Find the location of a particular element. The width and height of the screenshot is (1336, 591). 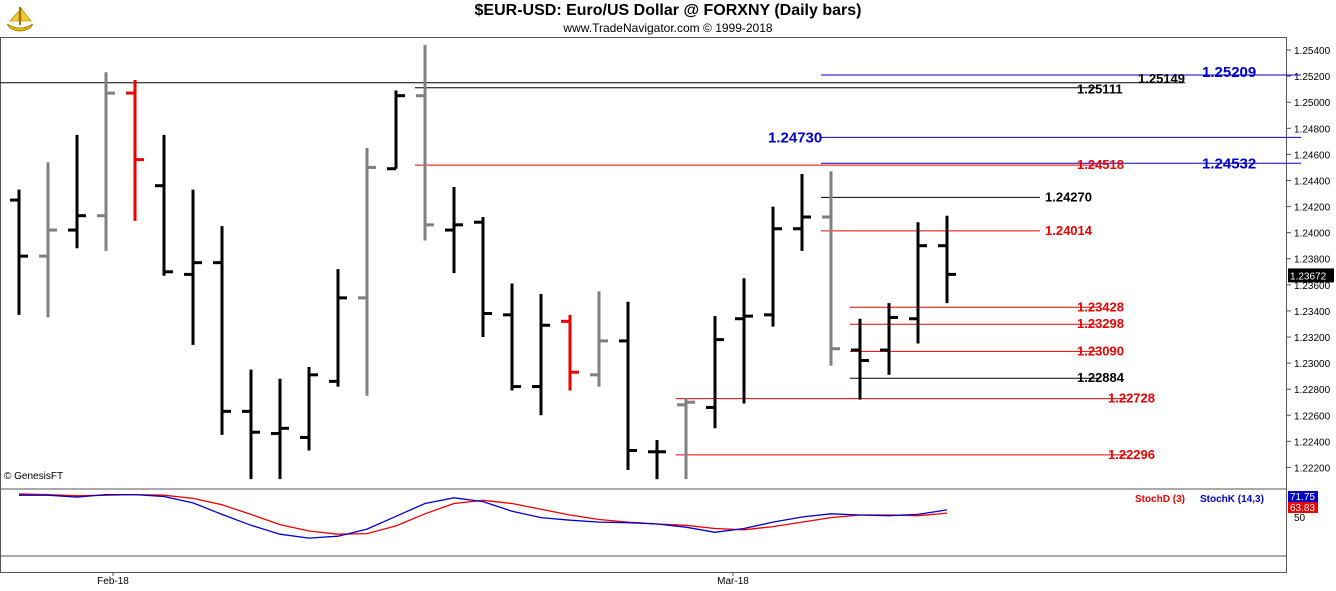

price-tick-label: 1.25000 is located at coordinates (1312, 103).